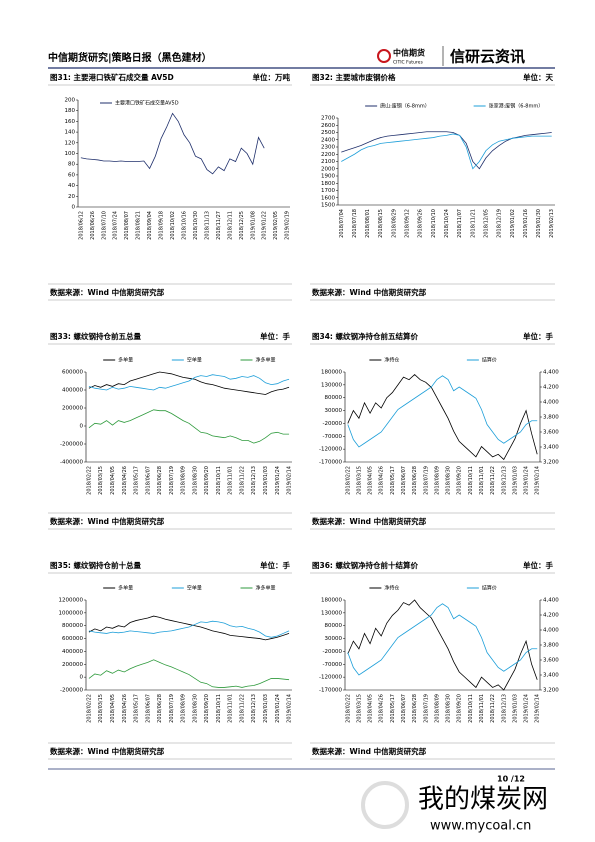 The image size is (595, 842). Describe the element at coordinates (116, 225) in the screenshot. I see `x-tick-label: 2018/07/24` at that location.